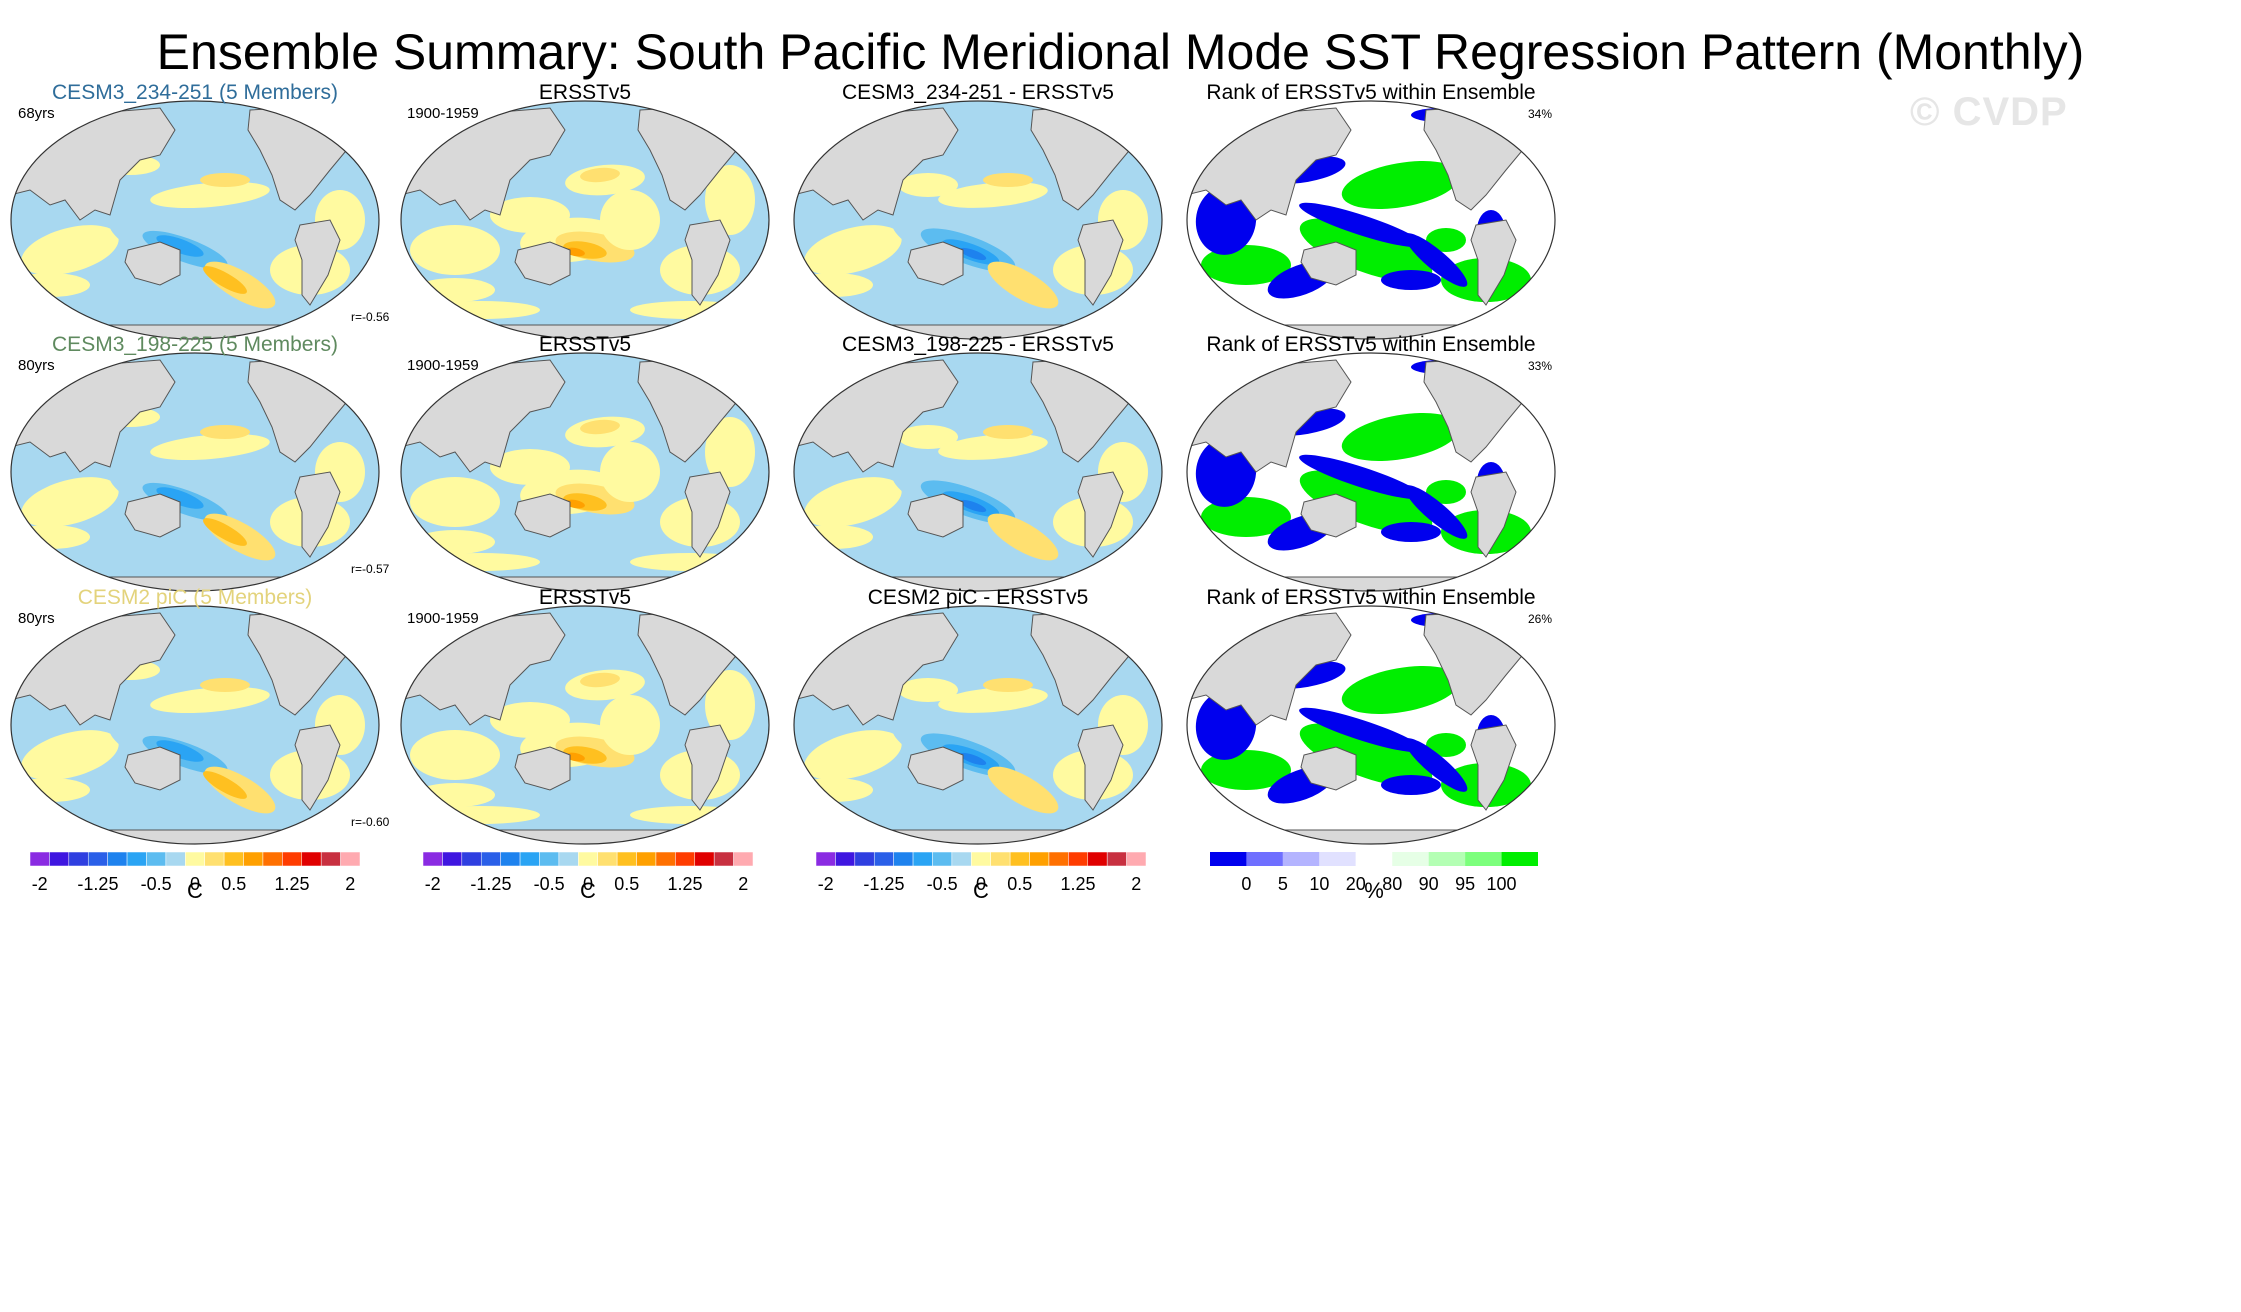 The width and height of the screenshot is (2241, 1312). What do you see at coordinates (1356, 884) in the screenshot?
I see `colorbar-tick-label: 20` at bounding box center [1356, 884].